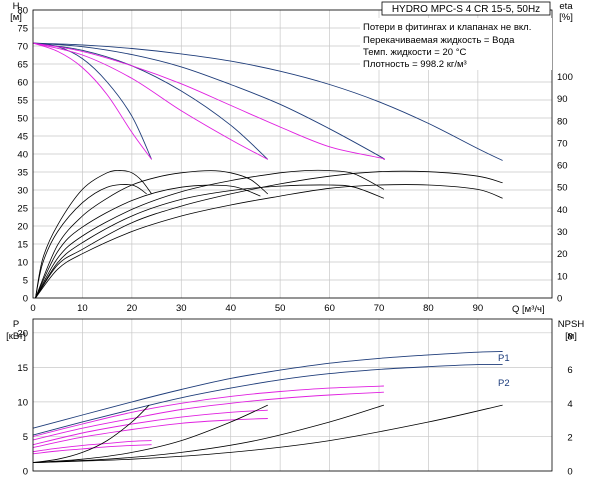  I want to click on x-tick-label: 50, so click(280, 308).